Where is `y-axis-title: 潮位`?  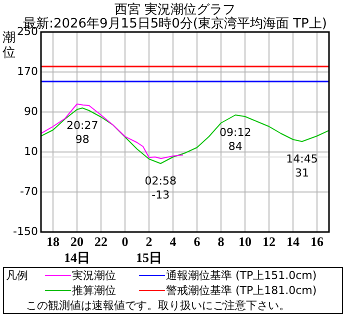 y-axis-title: 潮位 is located at coordinates (9, 45).